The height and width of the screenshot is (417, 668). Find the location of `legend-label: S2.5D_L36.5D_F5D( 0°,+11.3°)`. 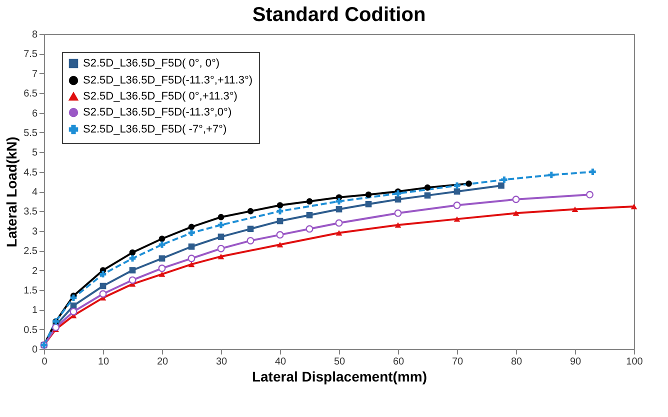

legend-label: S2.5D_L36.5D_F5D( 0°,+11.3°) is located at coordinates (160, 96).